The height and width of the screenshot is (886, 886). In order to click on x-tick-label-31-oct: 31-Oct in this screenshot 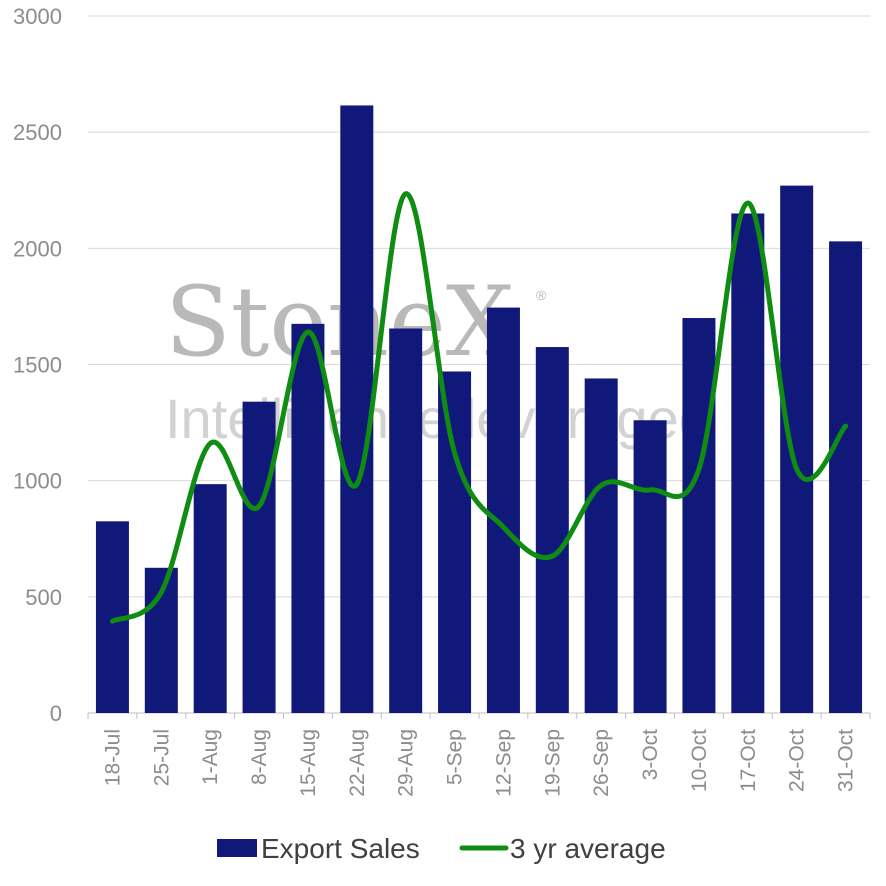, I will do `click(846, 760)`.